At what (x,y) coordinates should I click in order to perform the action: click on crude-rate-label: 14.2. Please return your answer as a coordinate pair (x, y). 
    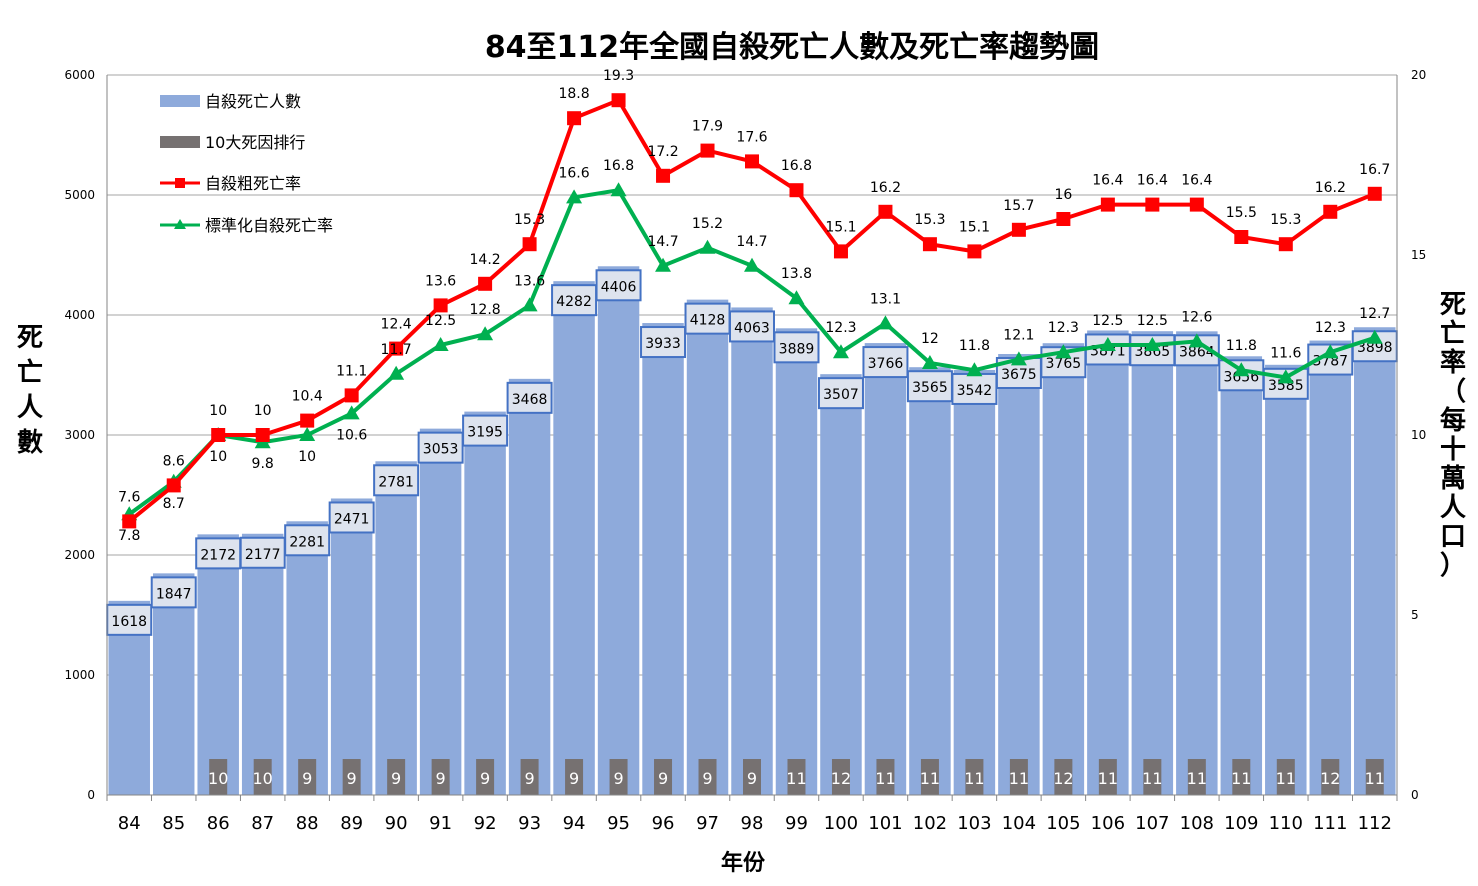
    Looking at the image, I should click on (485, 260).